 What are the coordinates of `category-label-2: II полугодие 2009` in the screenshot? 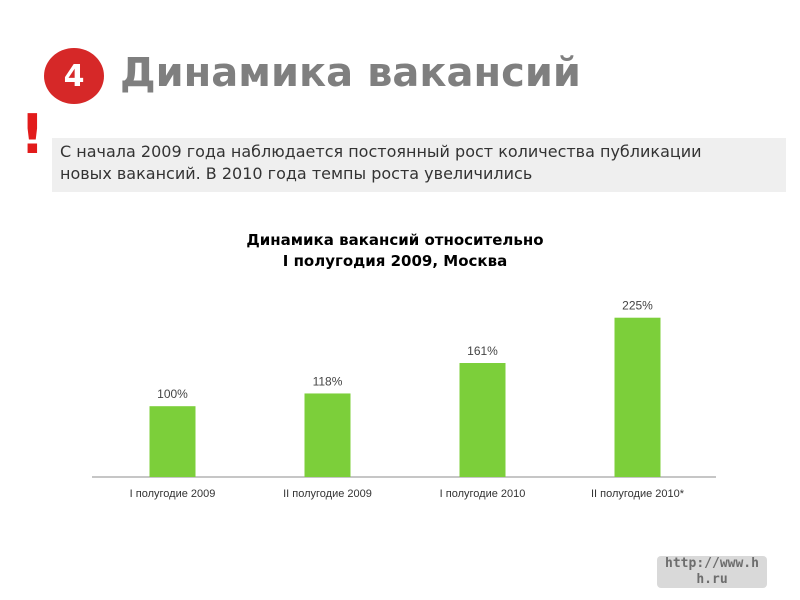 It's located at (327, 494).